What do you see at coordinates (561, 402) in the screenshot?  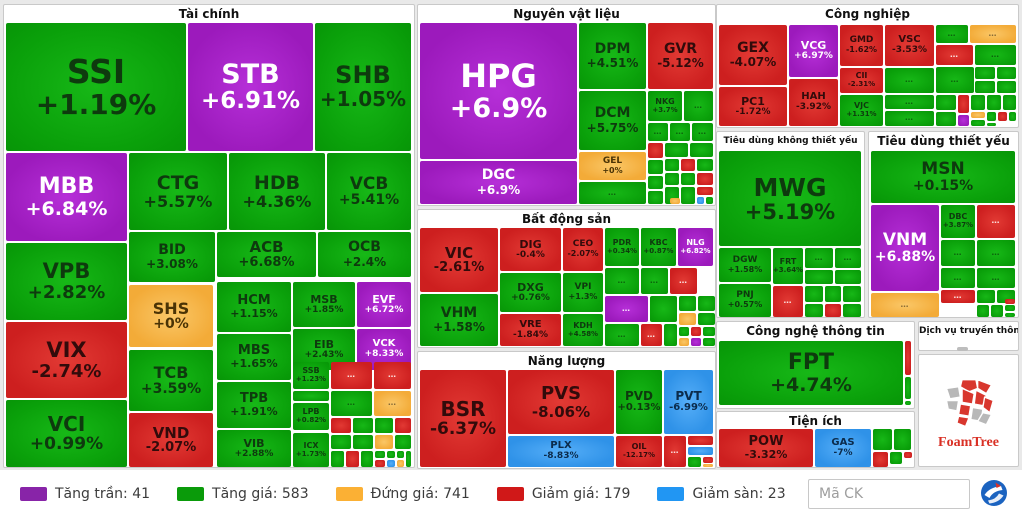 I see `tile-PVS: PVS -8.06%` at bounding box center [561, 402].